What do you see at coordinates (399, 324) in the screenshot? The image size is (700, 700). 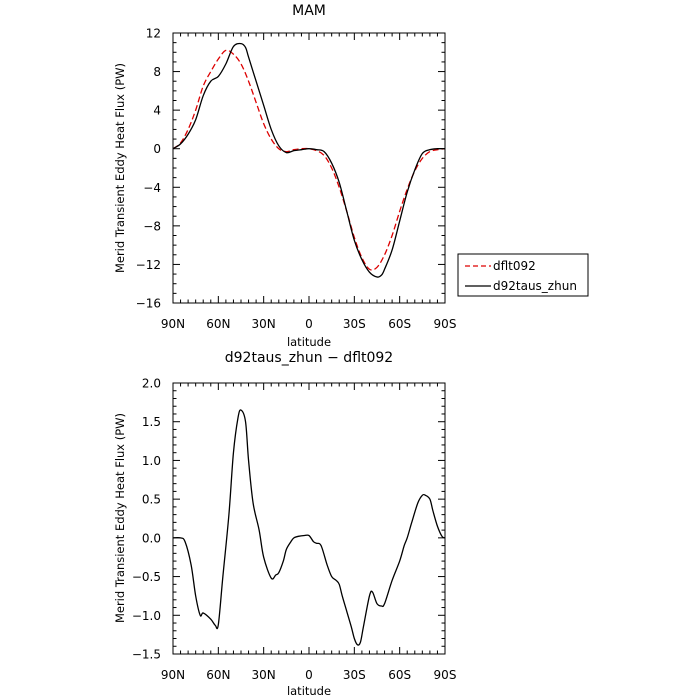 I see `panel-top-x-tick-label: 60S` at bounding box center [399, 324].